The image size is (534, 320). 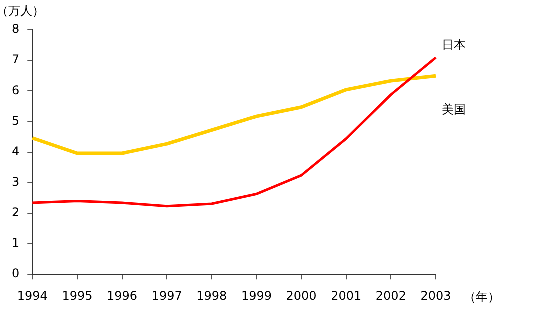 I want to click on y-axis-title: （万人）, so click(x=22, y=11).